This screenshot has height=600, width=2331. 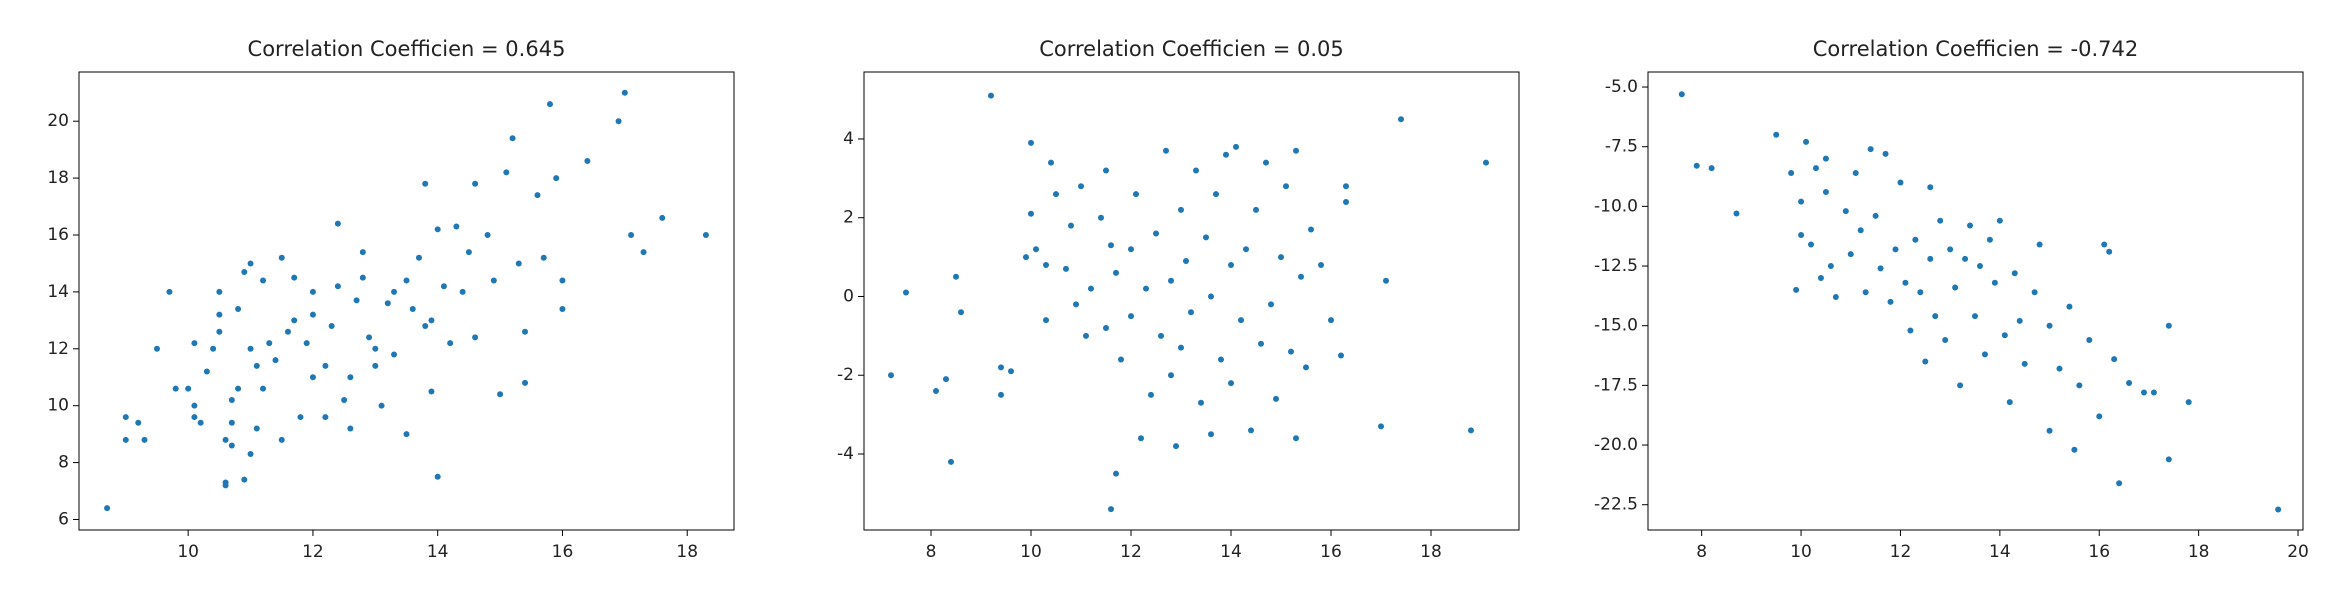 What do you see at coordinates (438, 552) in the screenshot?
I see `x-tick-label: 14` at bounding box center [438, 552].